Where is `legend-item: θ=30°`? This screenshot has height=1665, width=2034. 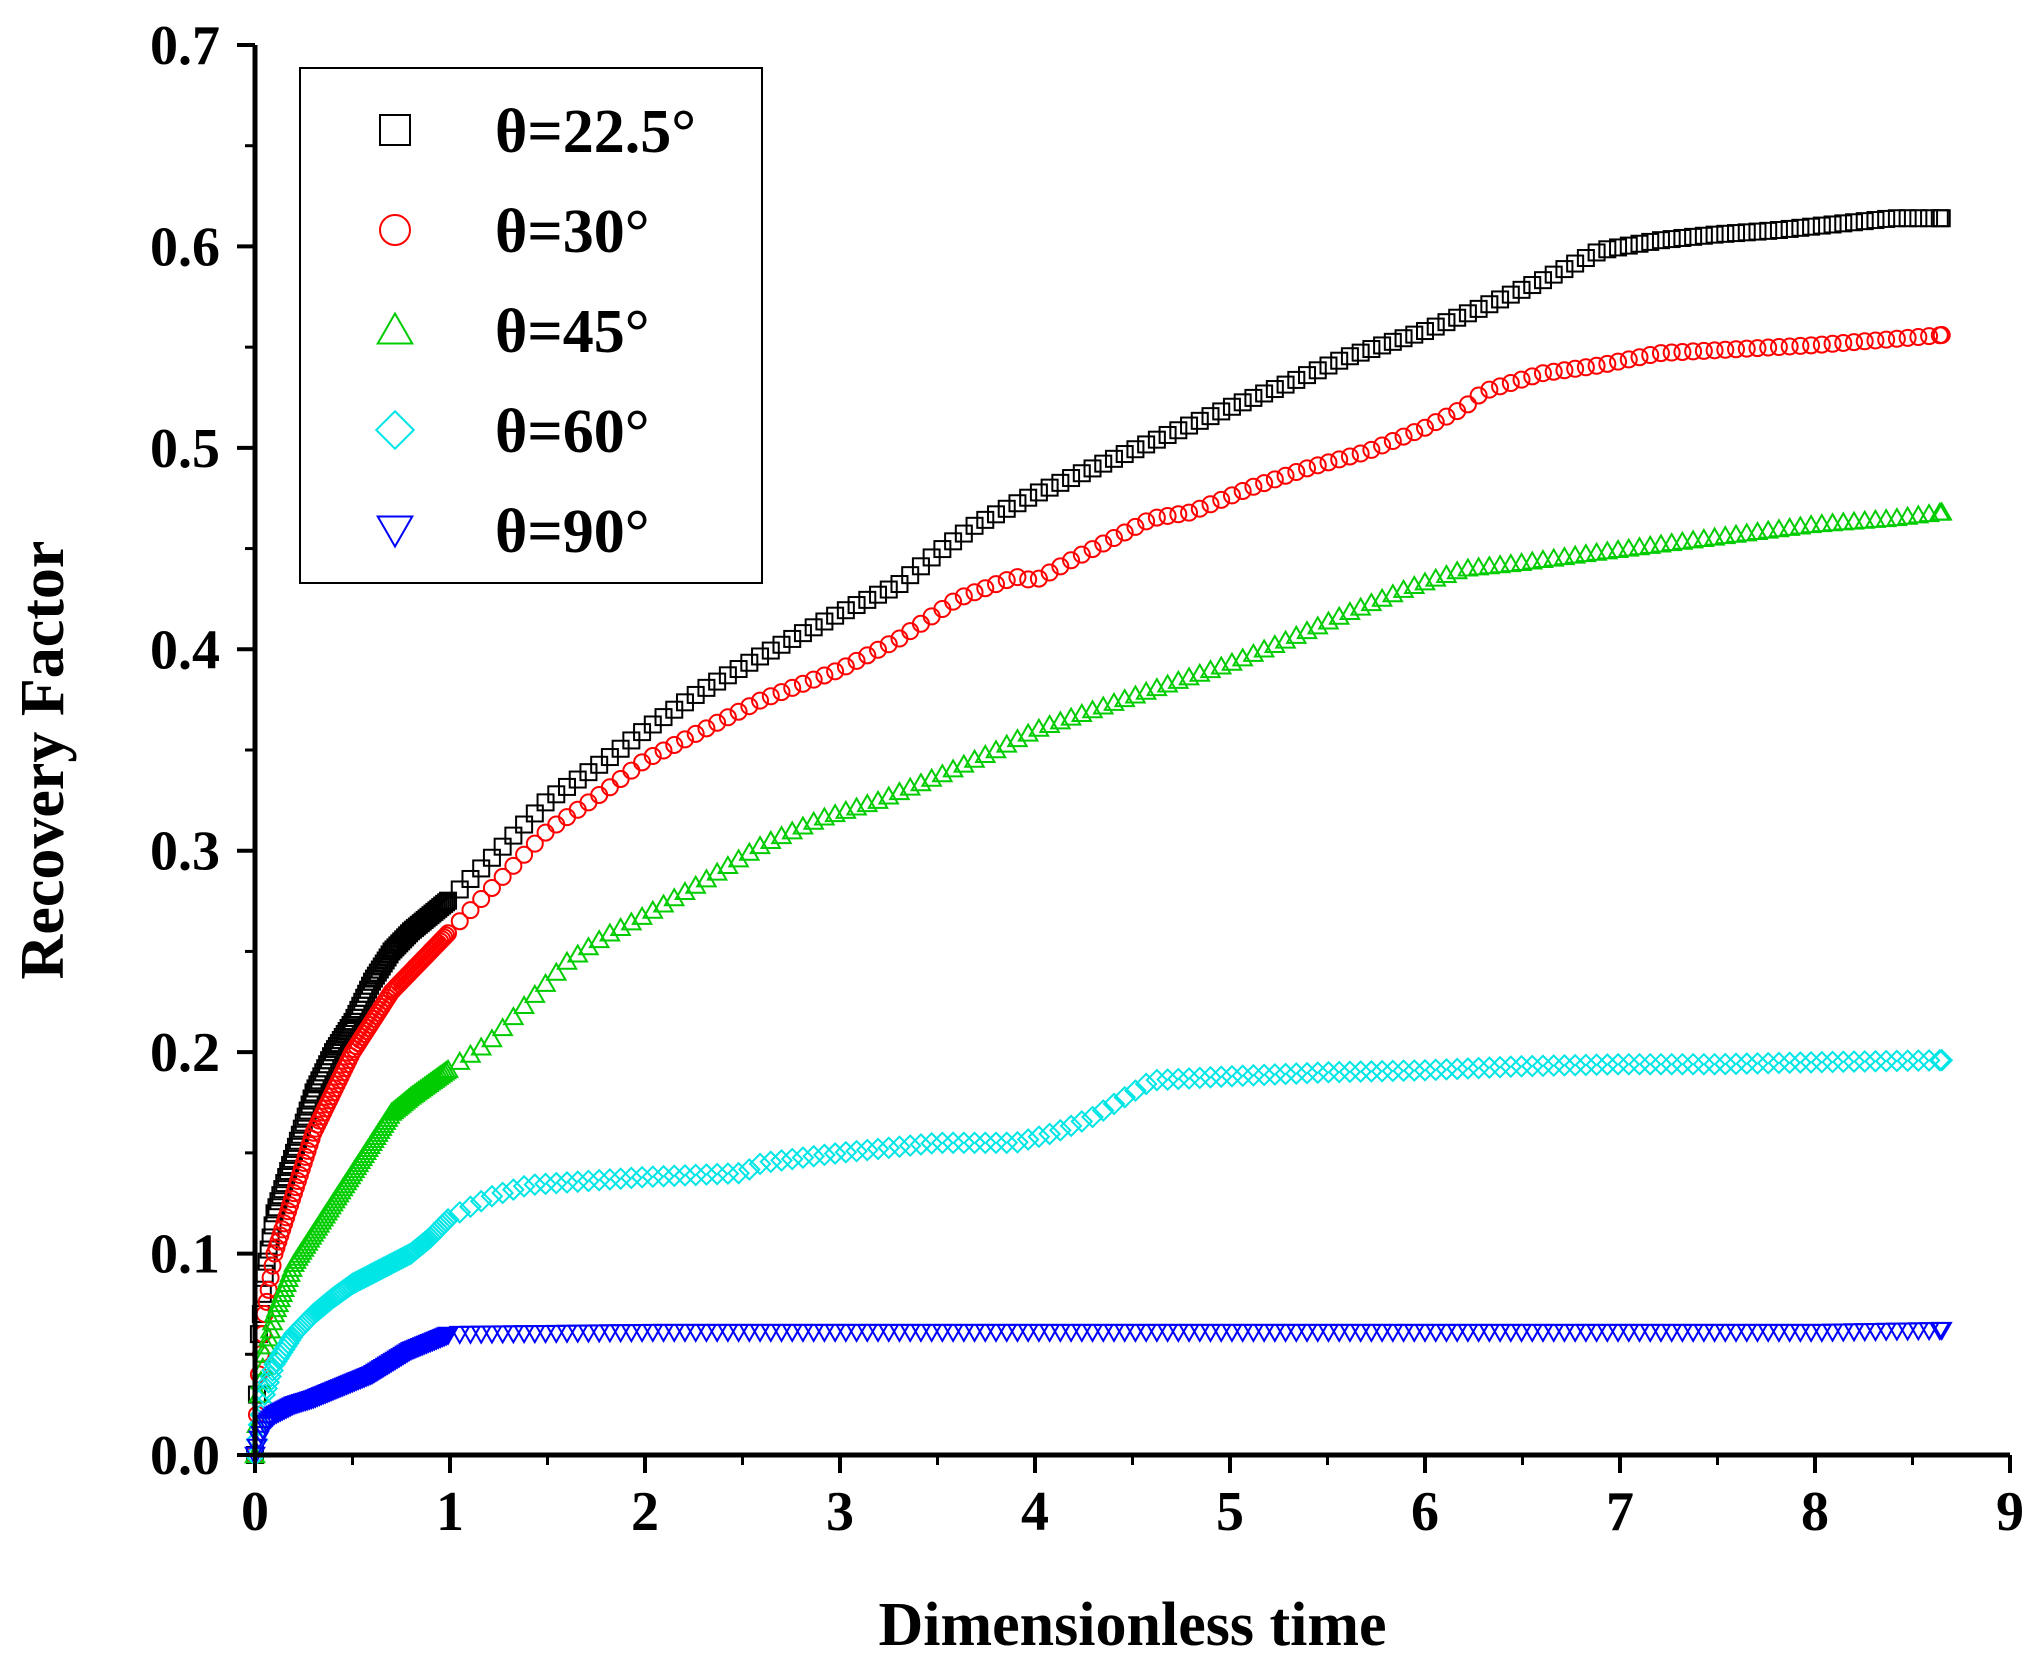 legend-item: θ=30° is located at coordinates (514, 232).